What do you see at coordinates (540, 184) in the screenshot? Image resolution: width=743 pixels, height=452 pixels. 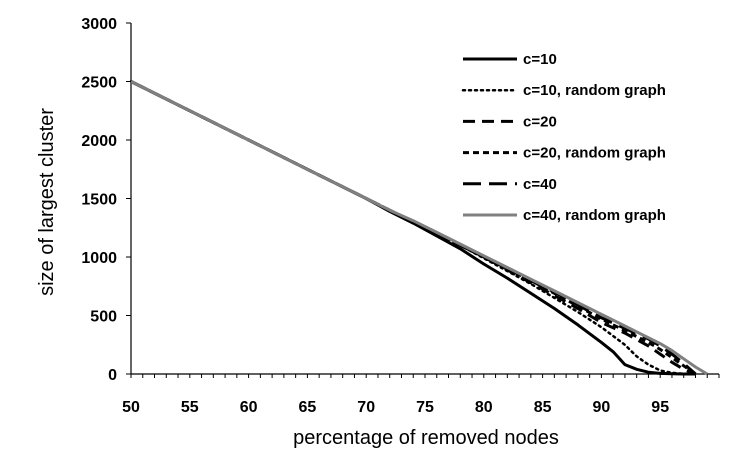 I see `legend-label-5: c=40` at bounding box center [540, 184].